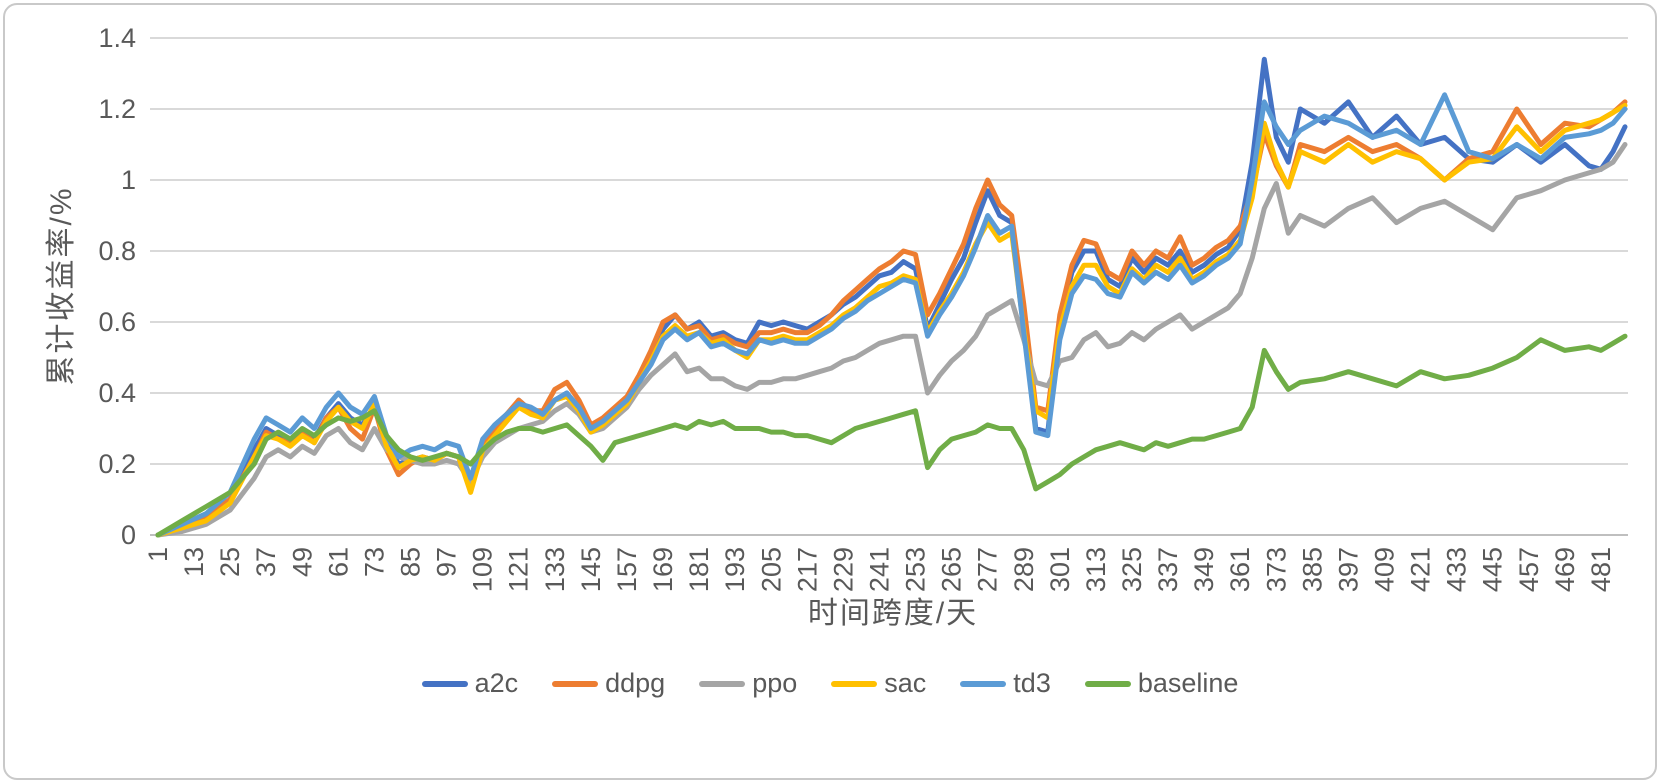 The image size is (1660, 783). Describe the element at coordinates (128, 180) in the screenshot. I see `y-tick-label: 1` at that location.